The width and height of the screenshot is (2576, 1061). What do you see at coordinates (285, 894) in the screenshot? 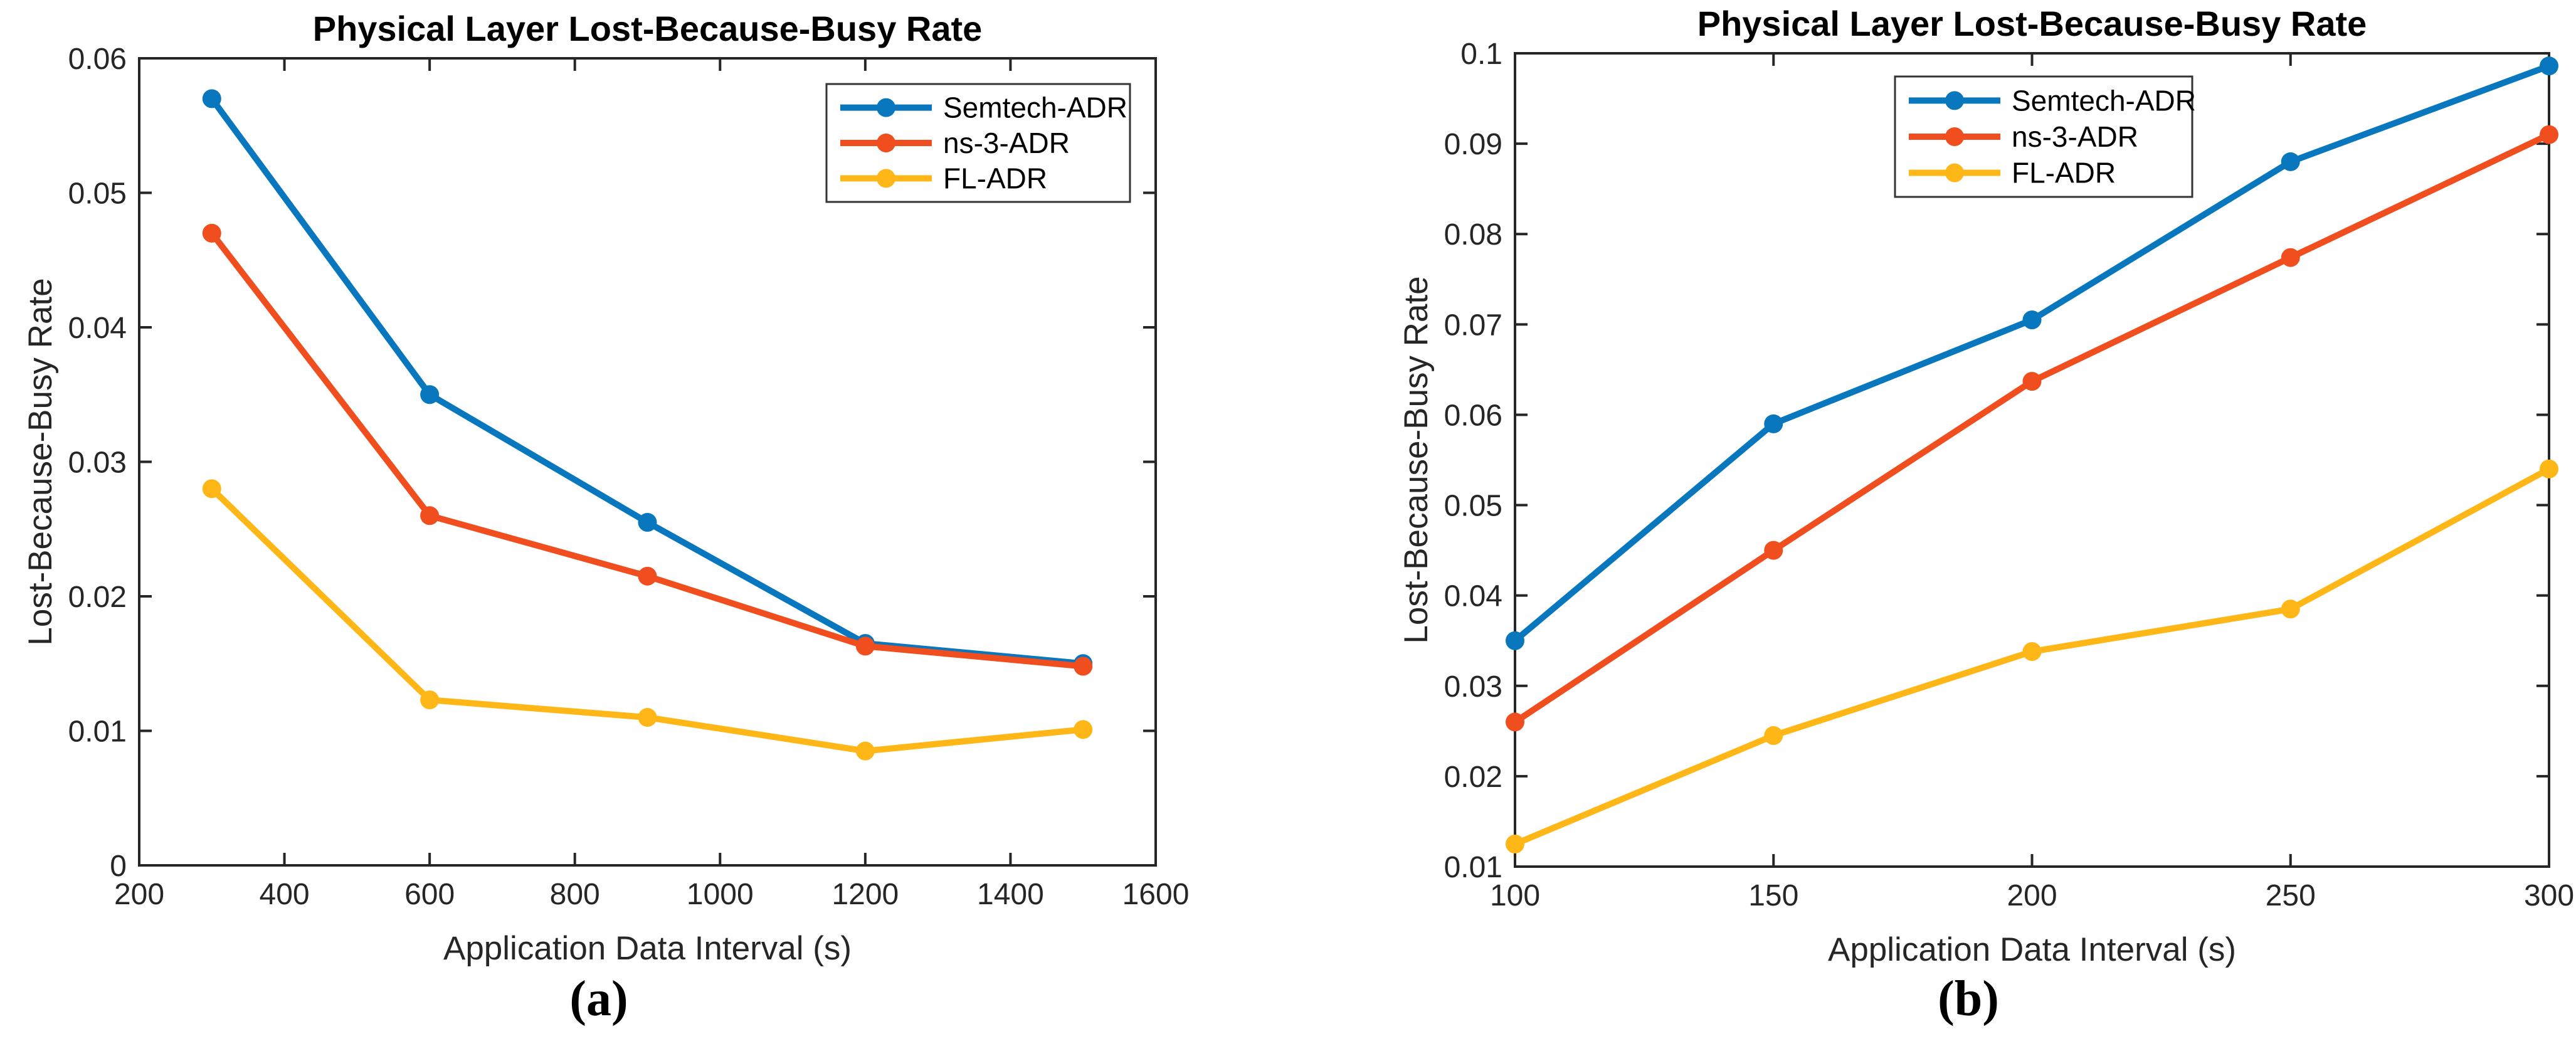
I see `x-tick-label: 400` at bounding box center [285, 894].